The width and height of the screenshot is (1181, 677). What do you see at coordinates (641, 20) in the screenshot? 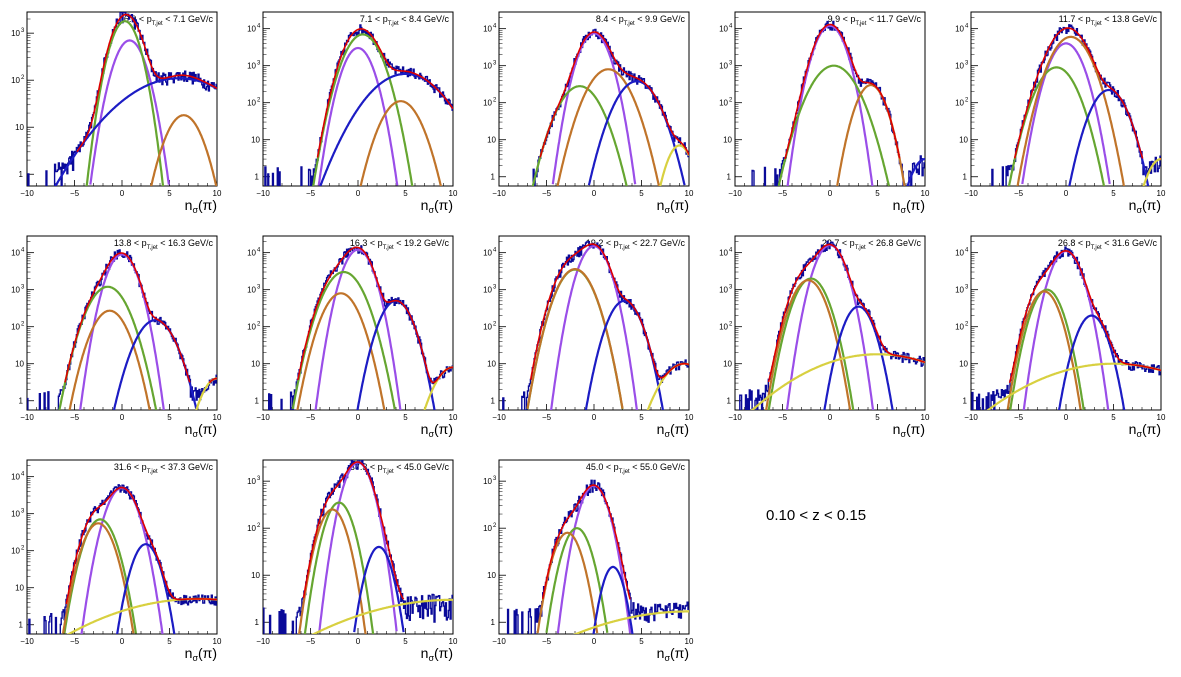
I see `panel-title: 8.4 < pT,jet < 9.9 GeV/c` at bounding box center [641, 20].